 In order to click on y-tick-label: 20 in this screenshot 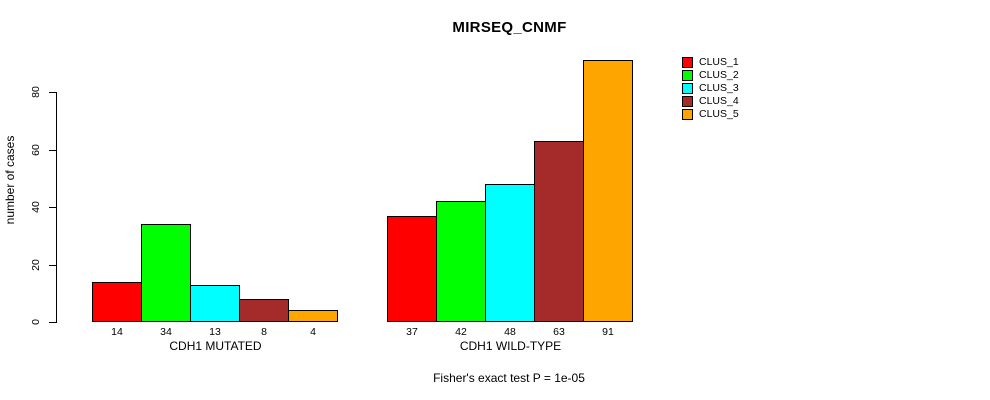, I will do `click(36, 265)`.